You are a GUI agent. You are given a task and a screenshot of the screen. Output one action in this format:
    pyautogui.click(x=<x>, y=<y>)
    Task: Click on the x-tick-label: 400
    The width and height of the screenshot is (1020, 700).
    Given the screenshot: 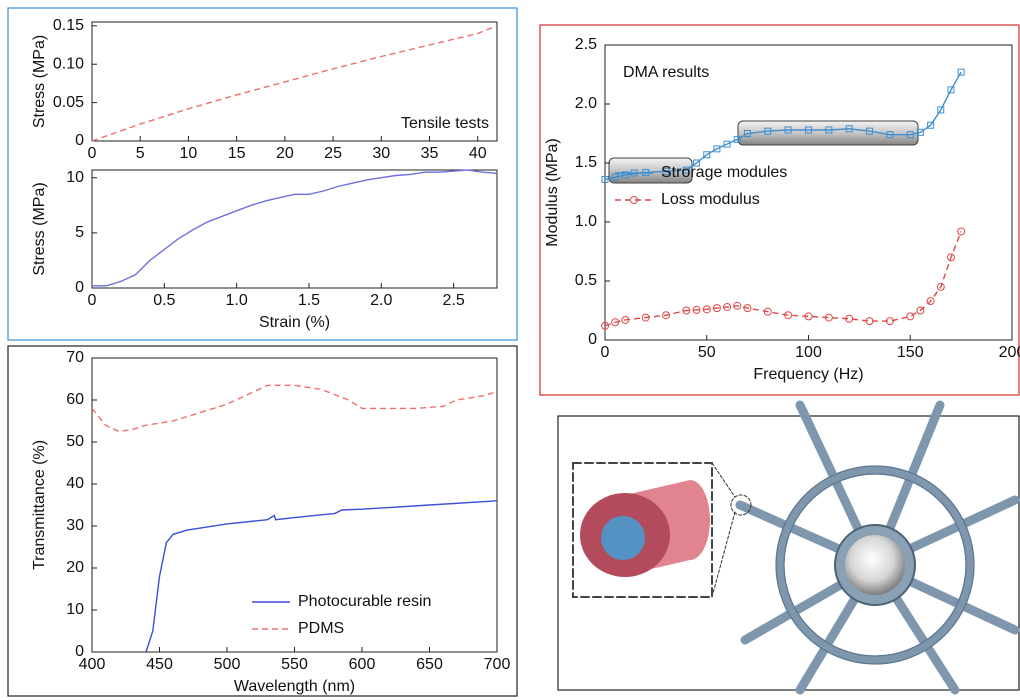 What is the action you would take?
    pyautogui.click(x=92, y=664)
    